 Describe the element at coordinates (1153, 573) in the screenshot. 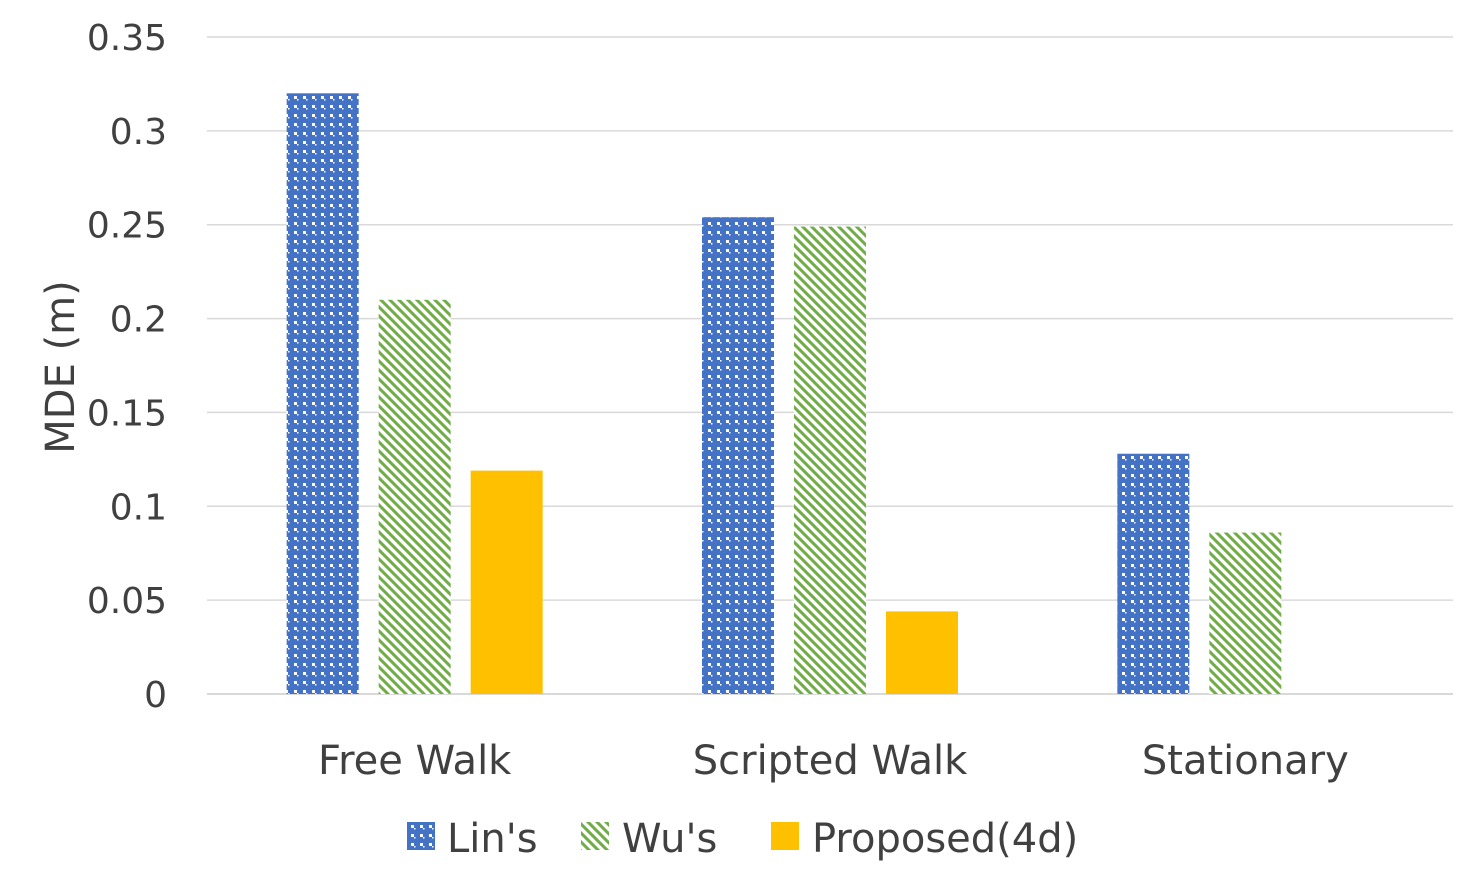

I see `bar-lin-s-stationary` at that location.